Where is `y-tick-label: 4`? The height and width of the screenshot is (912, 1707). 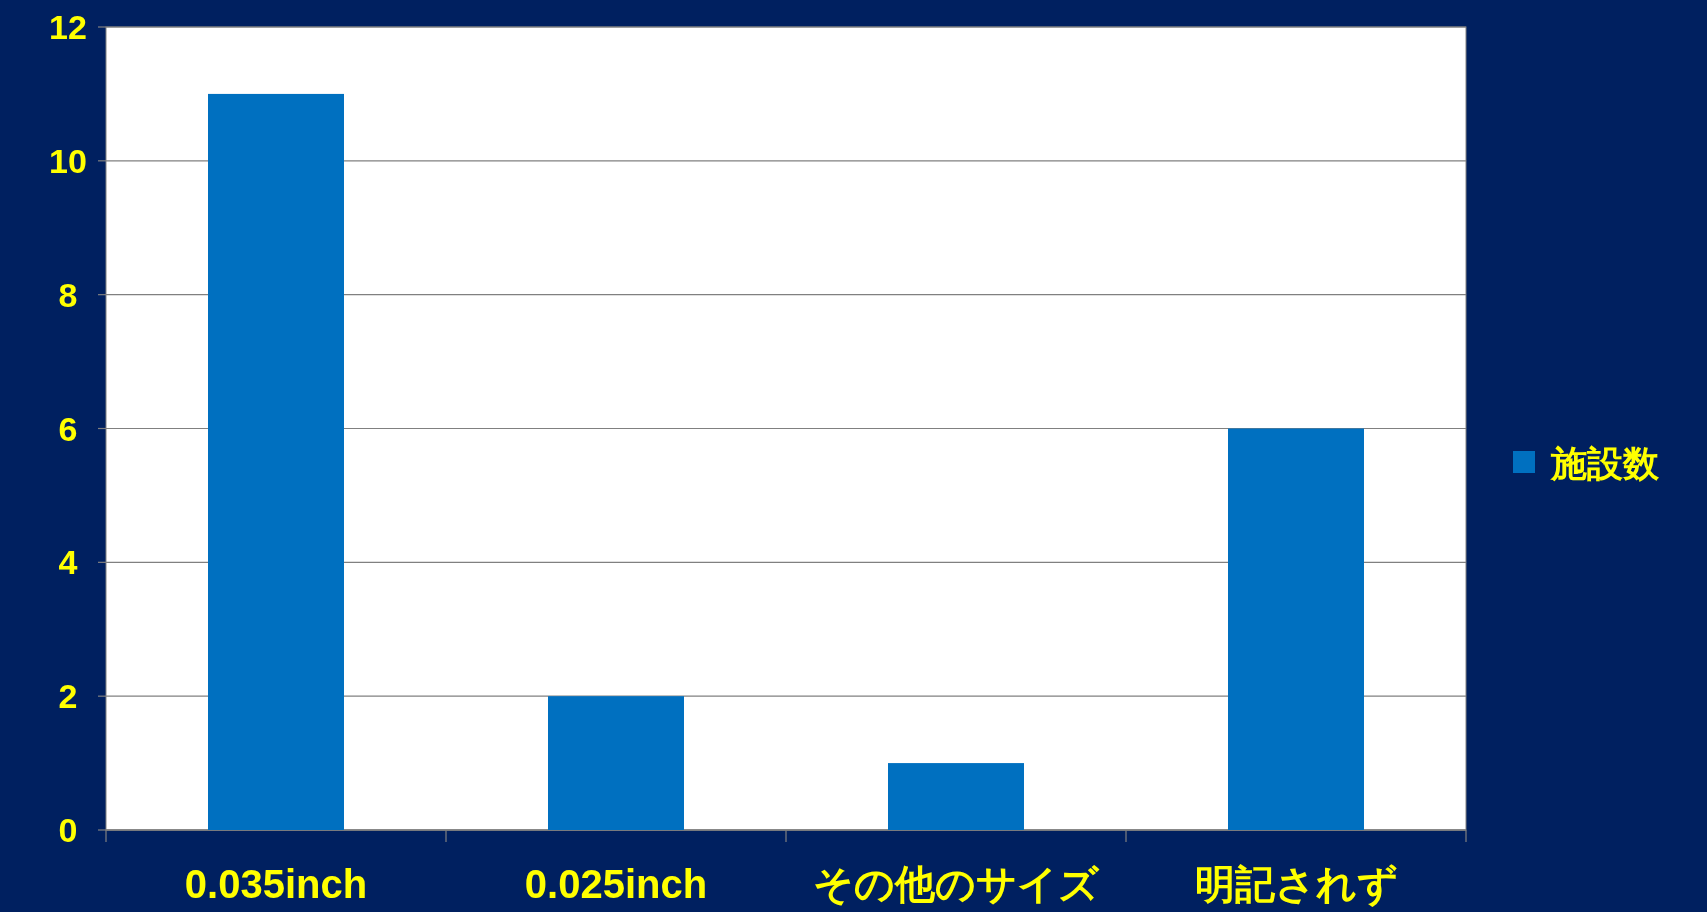
y-tick-label: 4 is located at coordinates (68, 562).